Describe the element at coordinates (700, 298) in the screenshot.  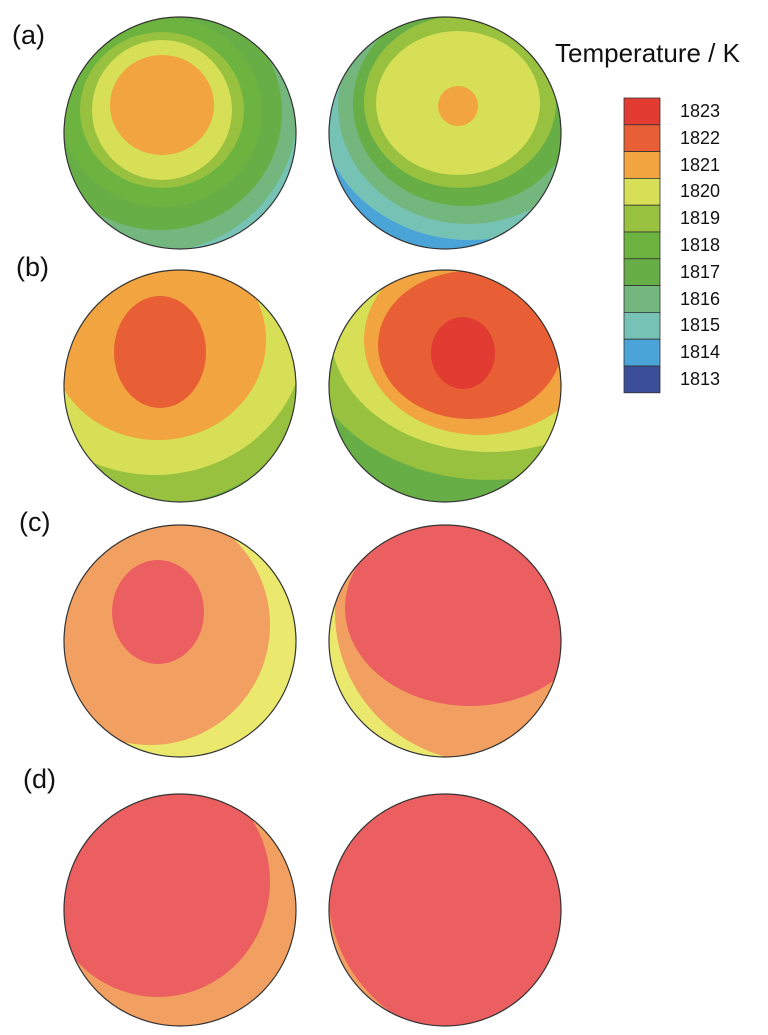
I see `legend-tick-label: 1816` at that location.